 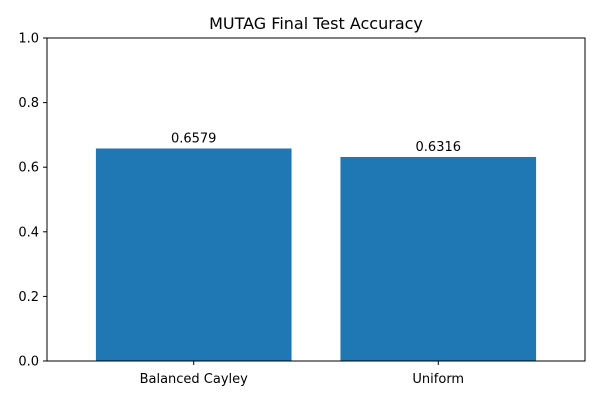 What do you see at coordinates (316, 23) in the screenshot?
I see `chart-title: MUTAG Final Test Accuracy` at bounding box center [316, 23].